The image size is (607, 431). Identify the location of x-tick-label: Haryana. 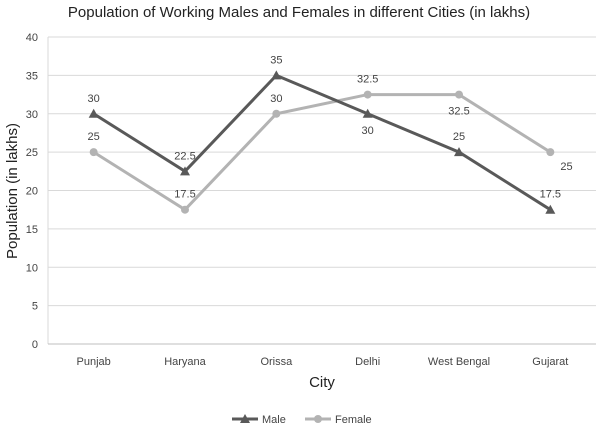
(185, 362).